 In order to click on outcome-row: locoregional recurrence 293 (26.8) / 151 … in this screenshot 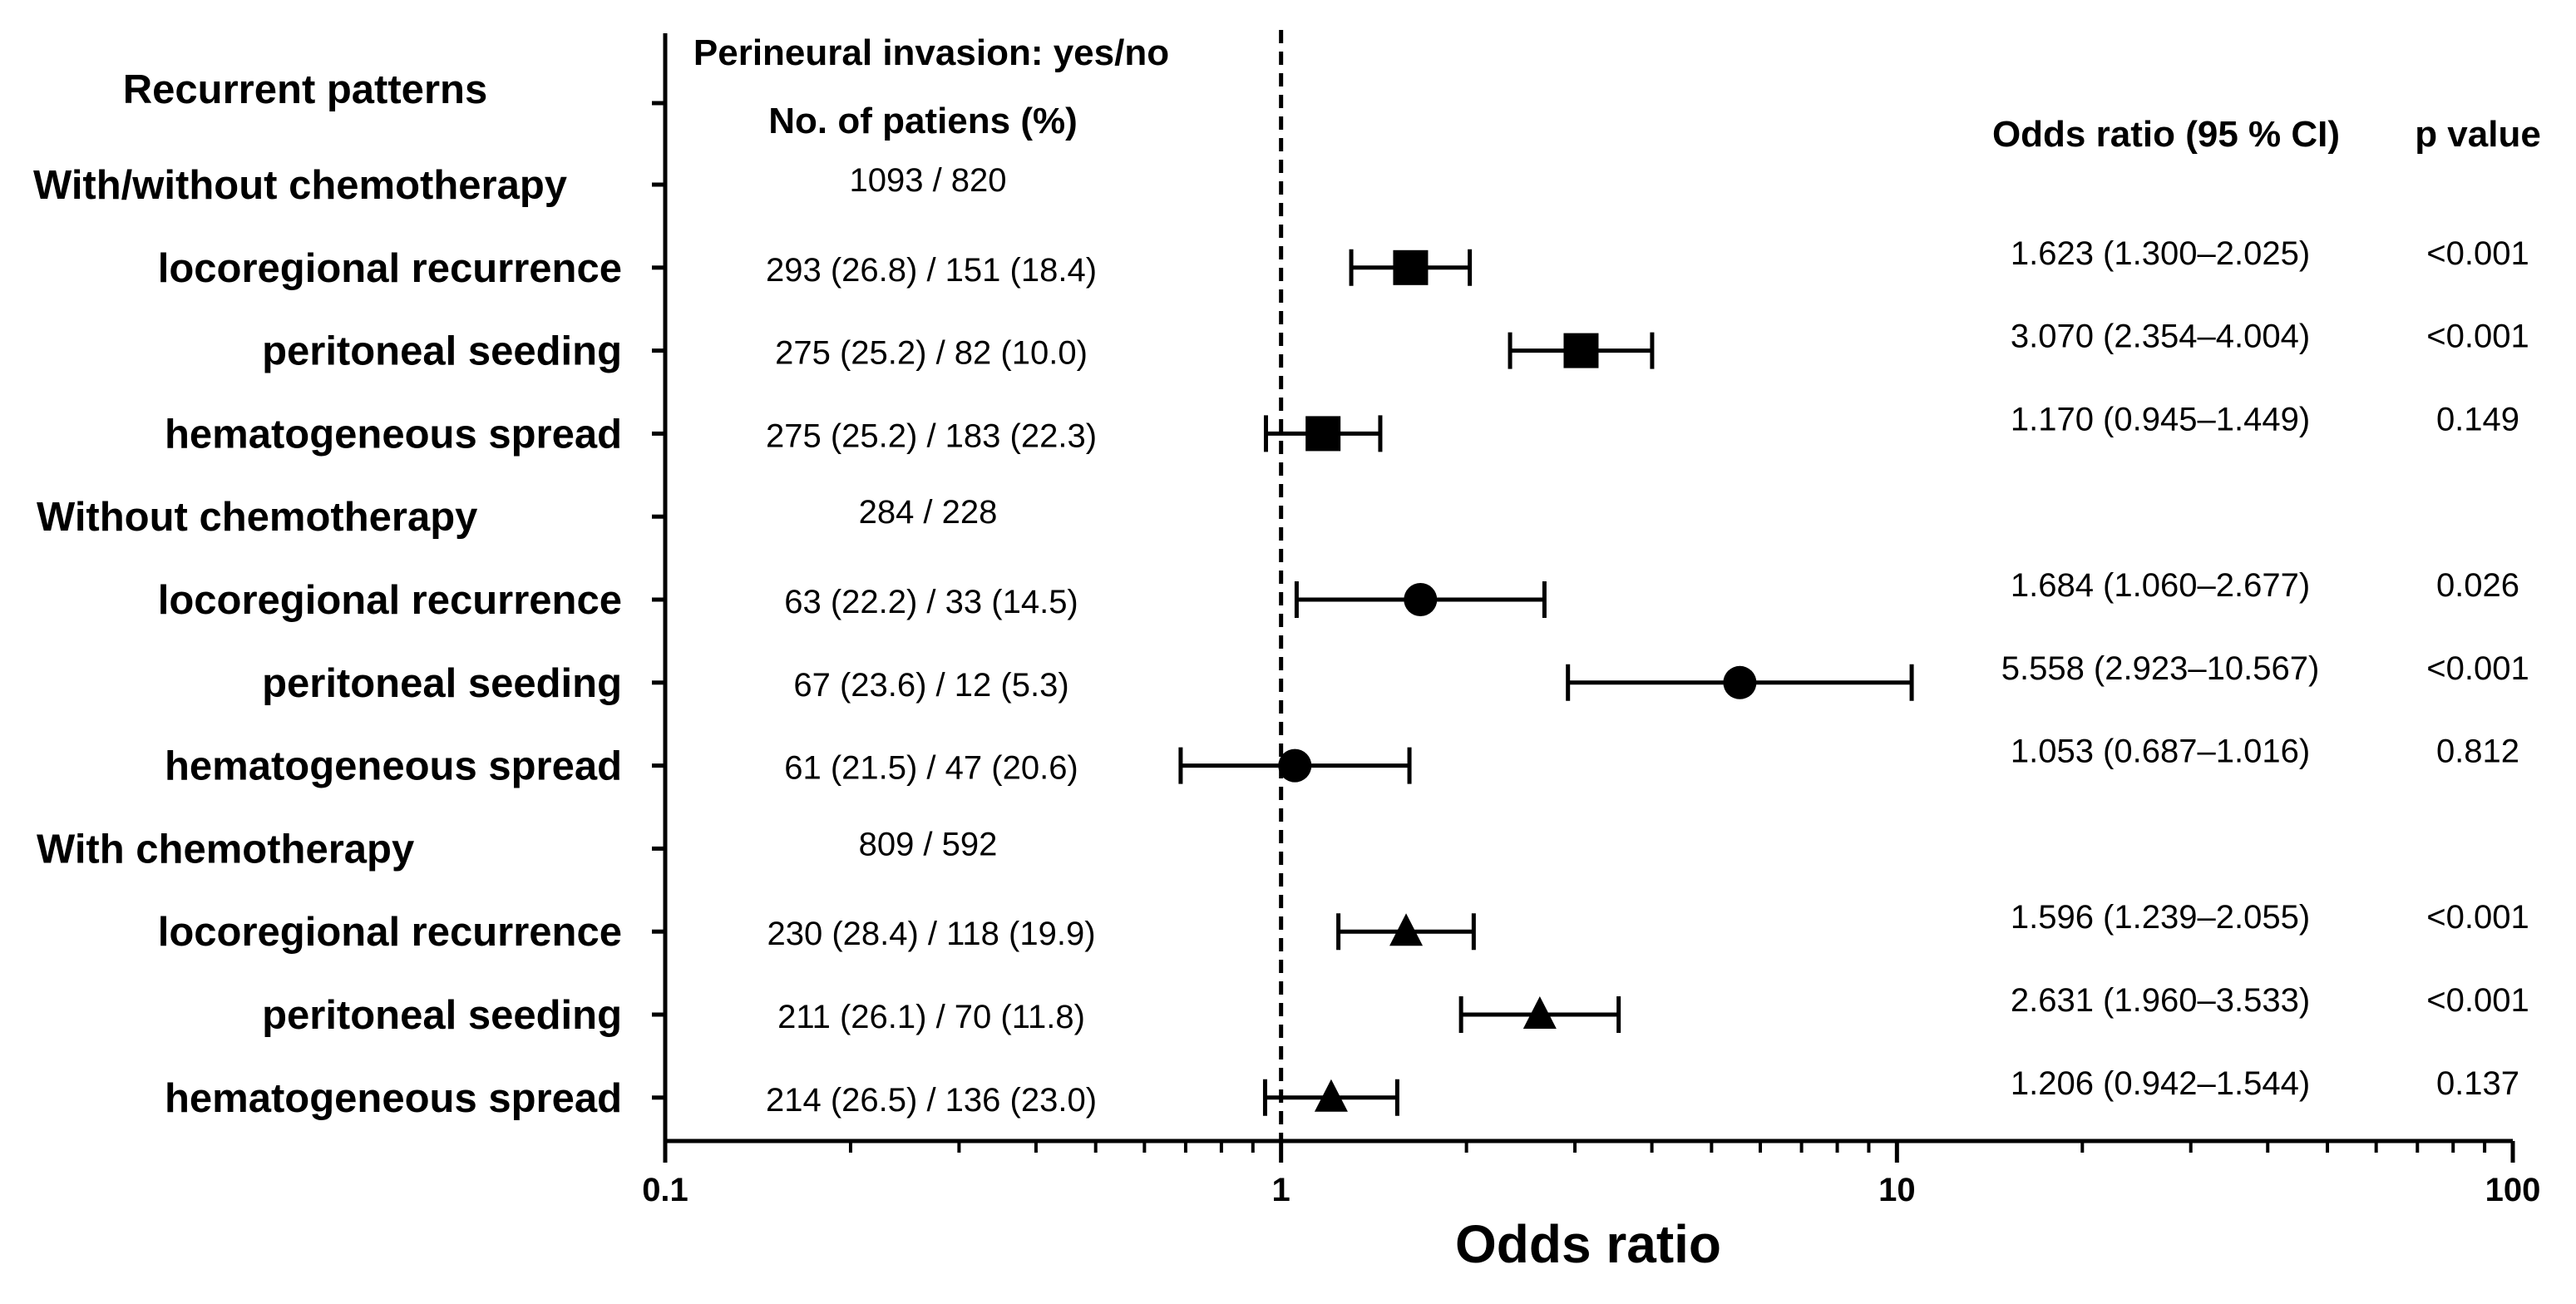, I will do `click(1343, 263)`.